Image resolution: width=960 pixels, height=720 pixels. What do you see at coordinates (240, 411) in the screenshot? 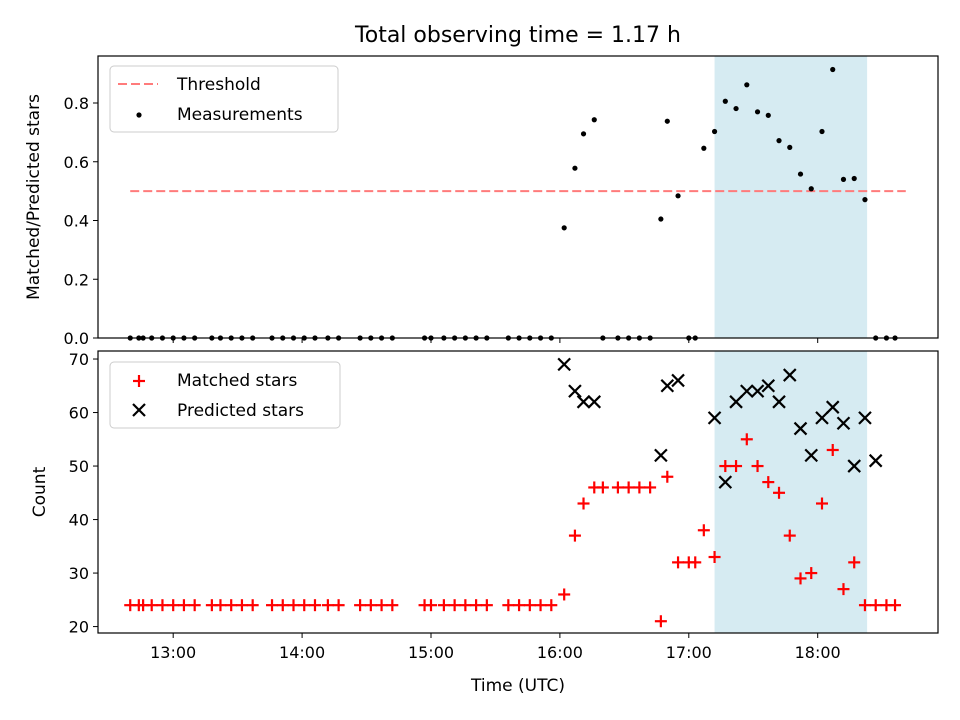
I see `legend-predicted-label: Predicted stars` at bounding box center [240, 411].